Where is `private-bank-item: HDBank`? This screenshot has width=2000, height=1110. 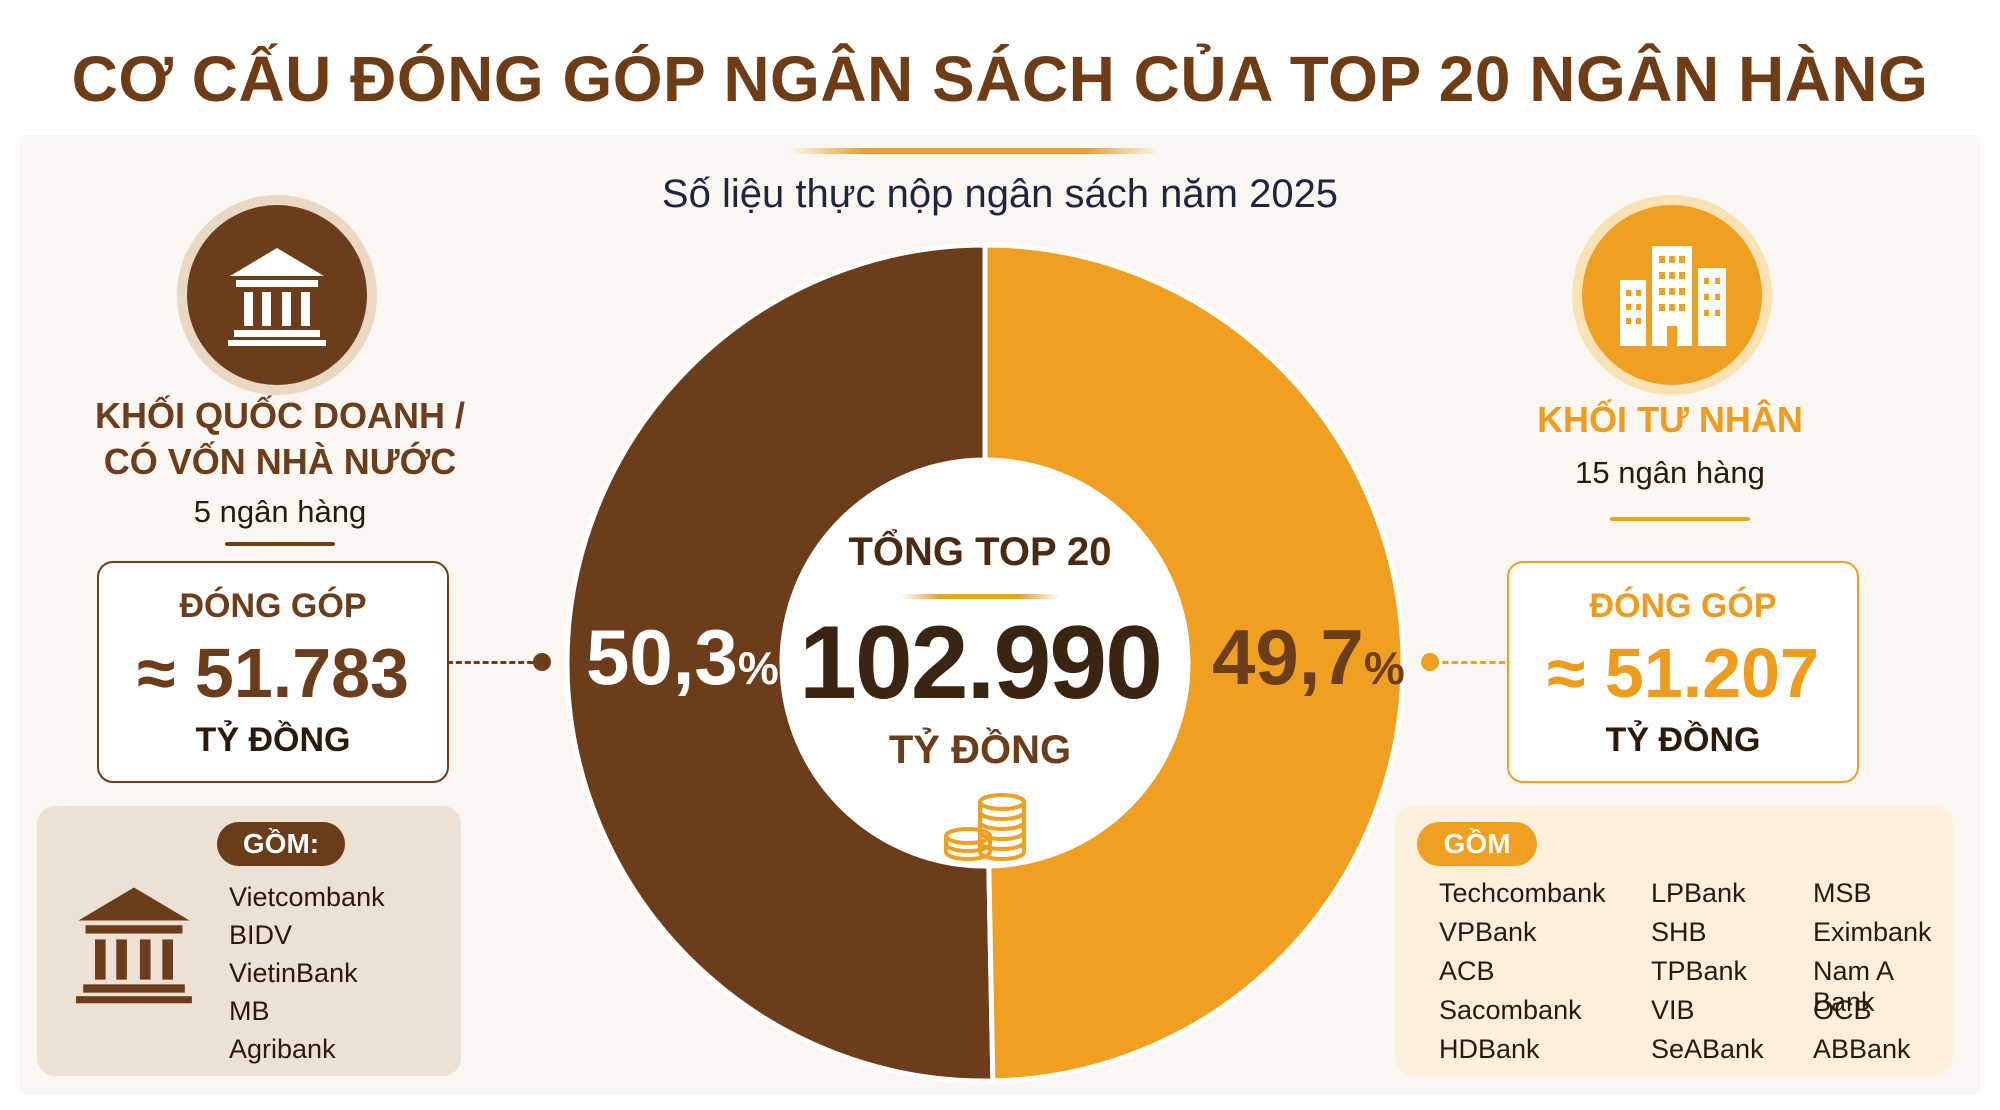 private-bank-item: HDBank is located at coordinates (1489, 1049).